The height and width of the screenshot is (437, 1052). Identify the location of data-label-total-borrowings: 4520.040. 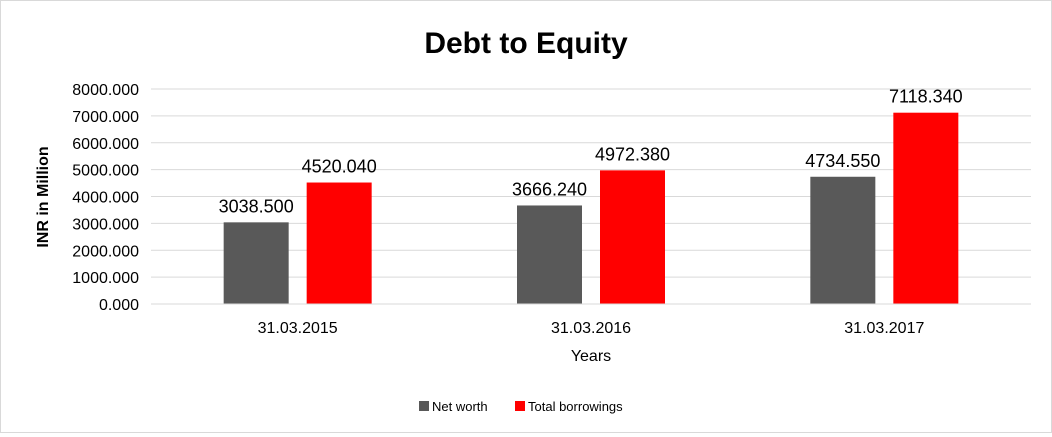
(339, 167).